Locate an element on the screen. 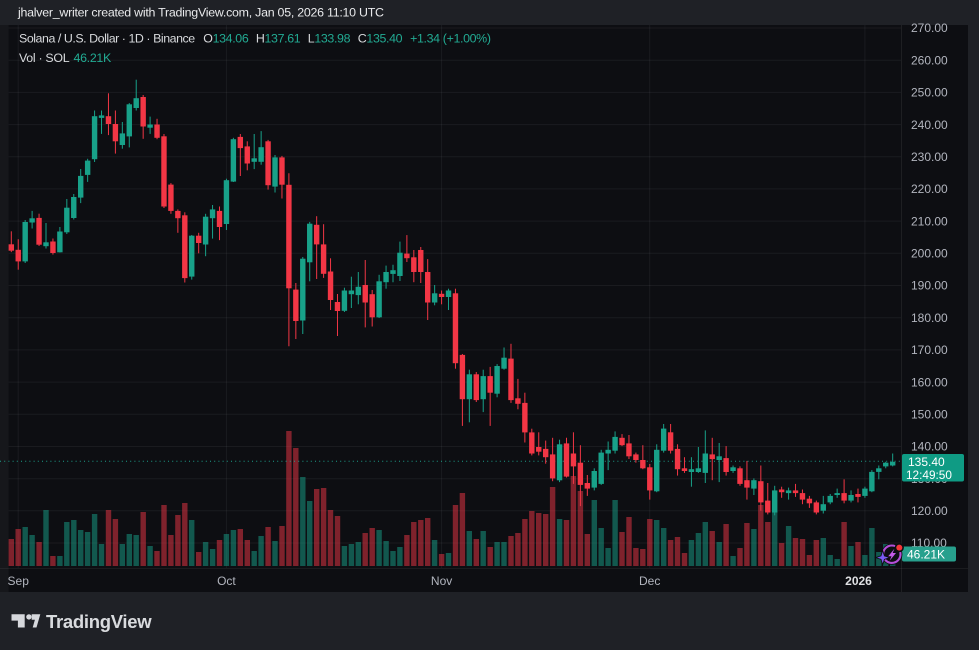  svg-text: O134.06 is located at coordinates (226, 39).